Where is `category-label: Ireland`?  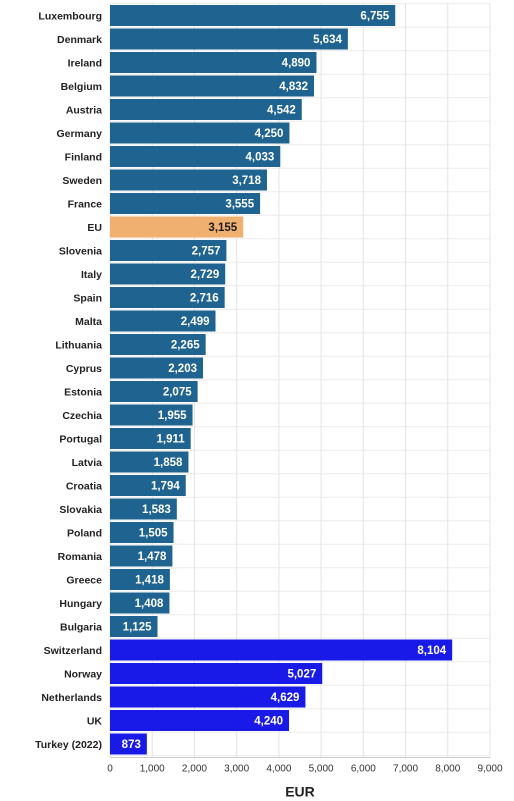
category-label: Ireland is located at coordinates (85, 63).